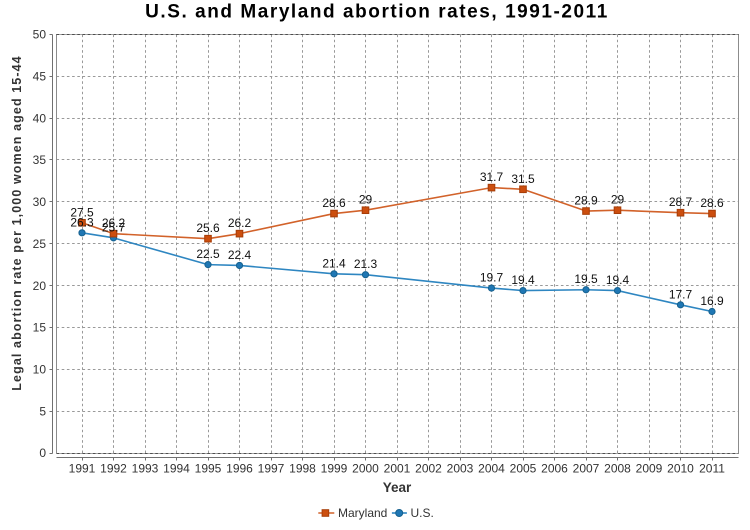 The width and height of the screenshot is (750, 530). I want to click on svg-text: 1991, so click(82, 469).